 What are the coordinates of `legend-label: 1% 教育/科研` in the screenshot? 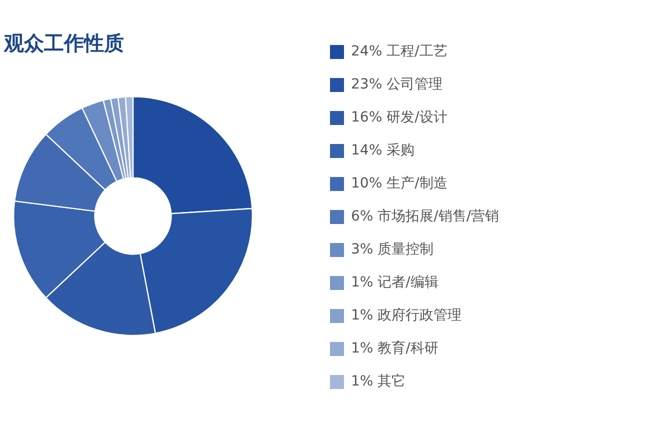 It's located at (394, 348).